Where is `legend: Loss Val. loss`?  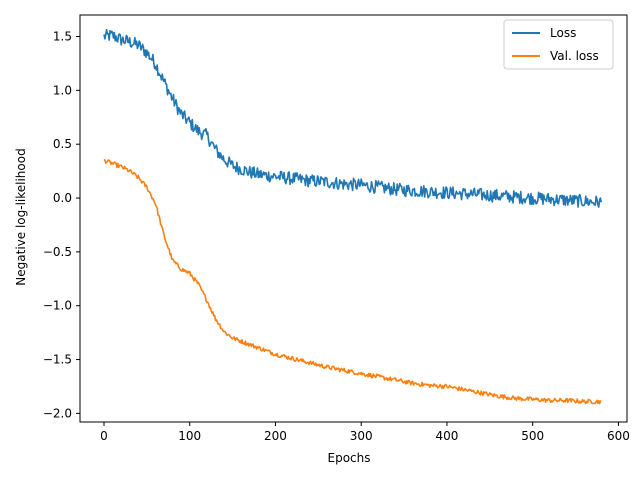
legend: Loss Val. loss is located at coordinates (558, 44).